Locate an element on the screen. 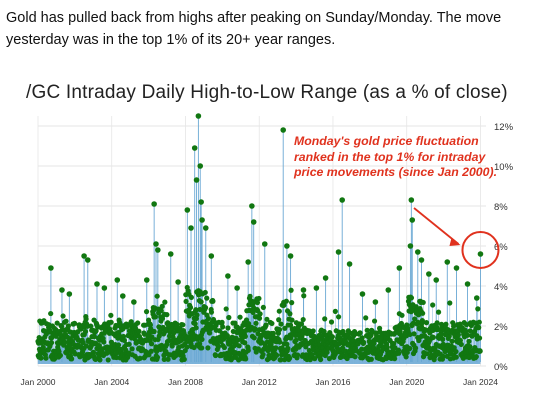 The height and width of the screenshot is (405, 537). y-tick-label: 2% is located at coordinates (501, 327).